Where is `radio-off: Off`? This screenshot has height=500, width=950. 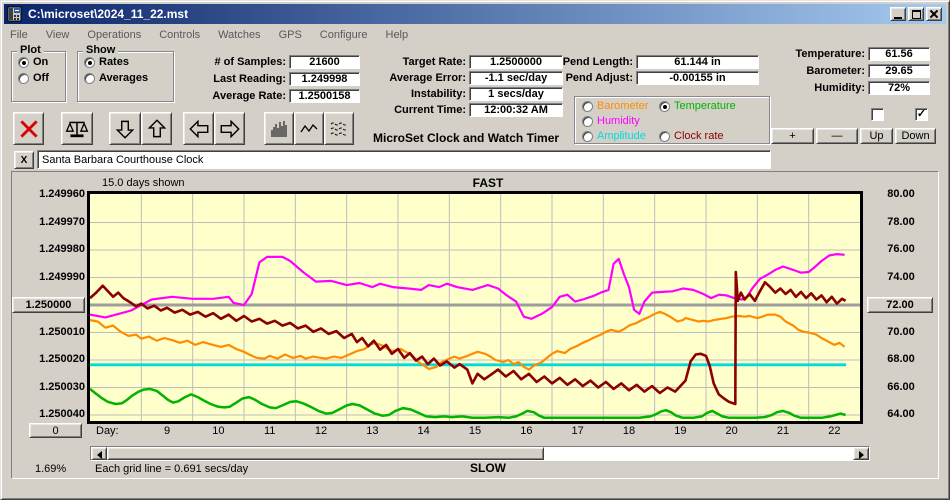
radio-off: Off is located at coordinates (41, 78).